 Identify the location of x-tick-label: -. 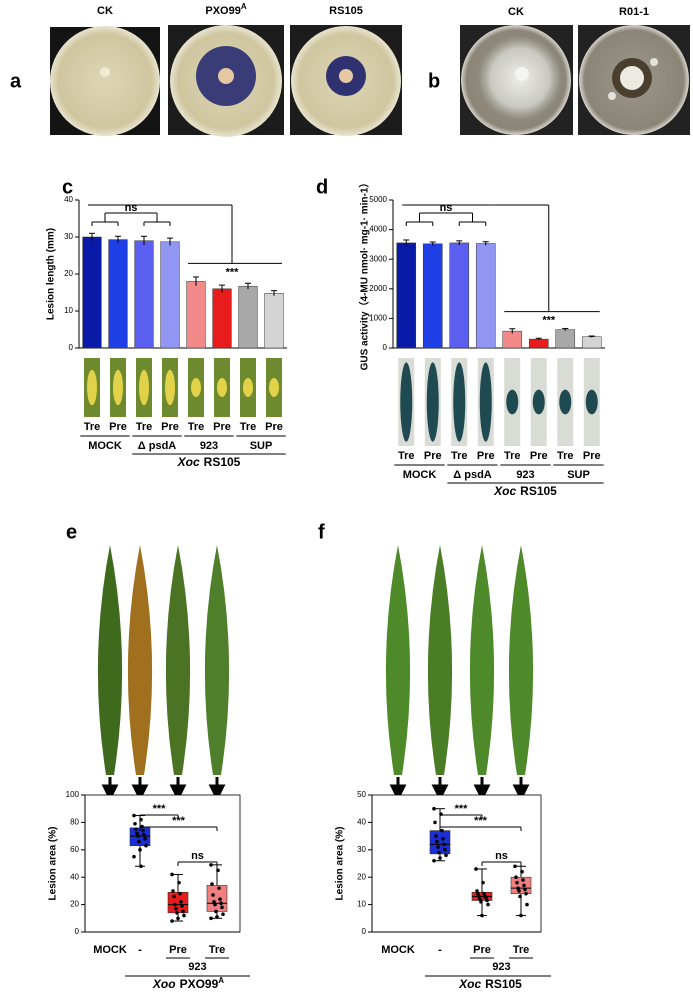
(140, 950).